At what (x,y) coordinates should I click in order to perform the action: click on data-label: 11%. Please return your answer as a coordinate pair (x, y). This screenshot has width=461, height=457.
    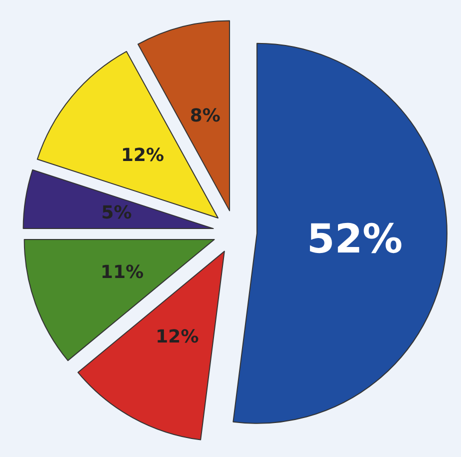
    Looking at the image, I should click on (122, 273).